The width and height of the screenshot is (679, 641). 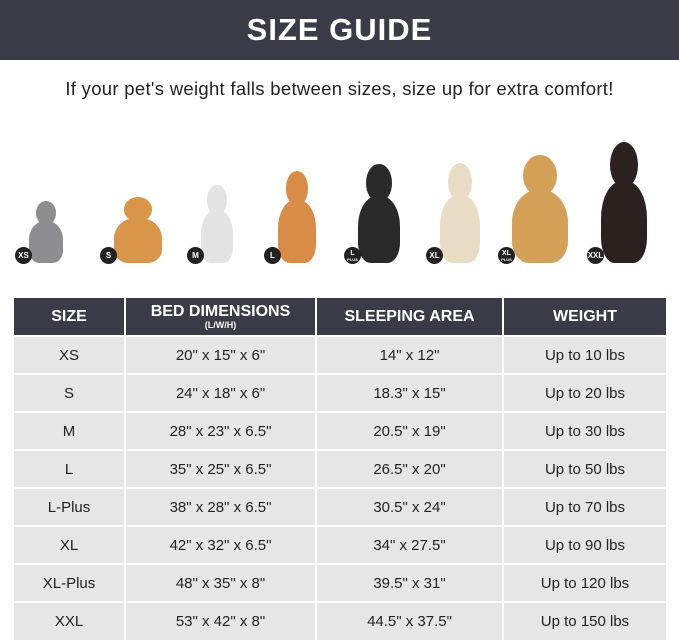 I want to click on french-bulldog-image, so click(x=217, y=224).